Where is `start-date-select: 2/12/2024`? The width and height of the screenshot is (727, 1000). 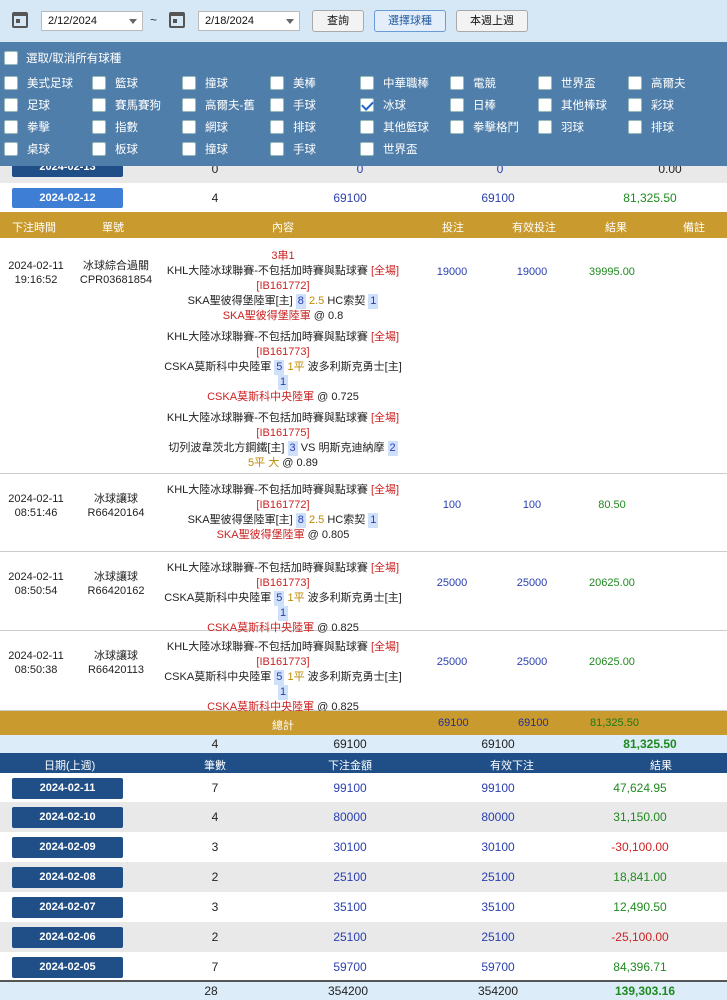
start-date-select: 2/12/2024 is located at coordinates (92, 21).